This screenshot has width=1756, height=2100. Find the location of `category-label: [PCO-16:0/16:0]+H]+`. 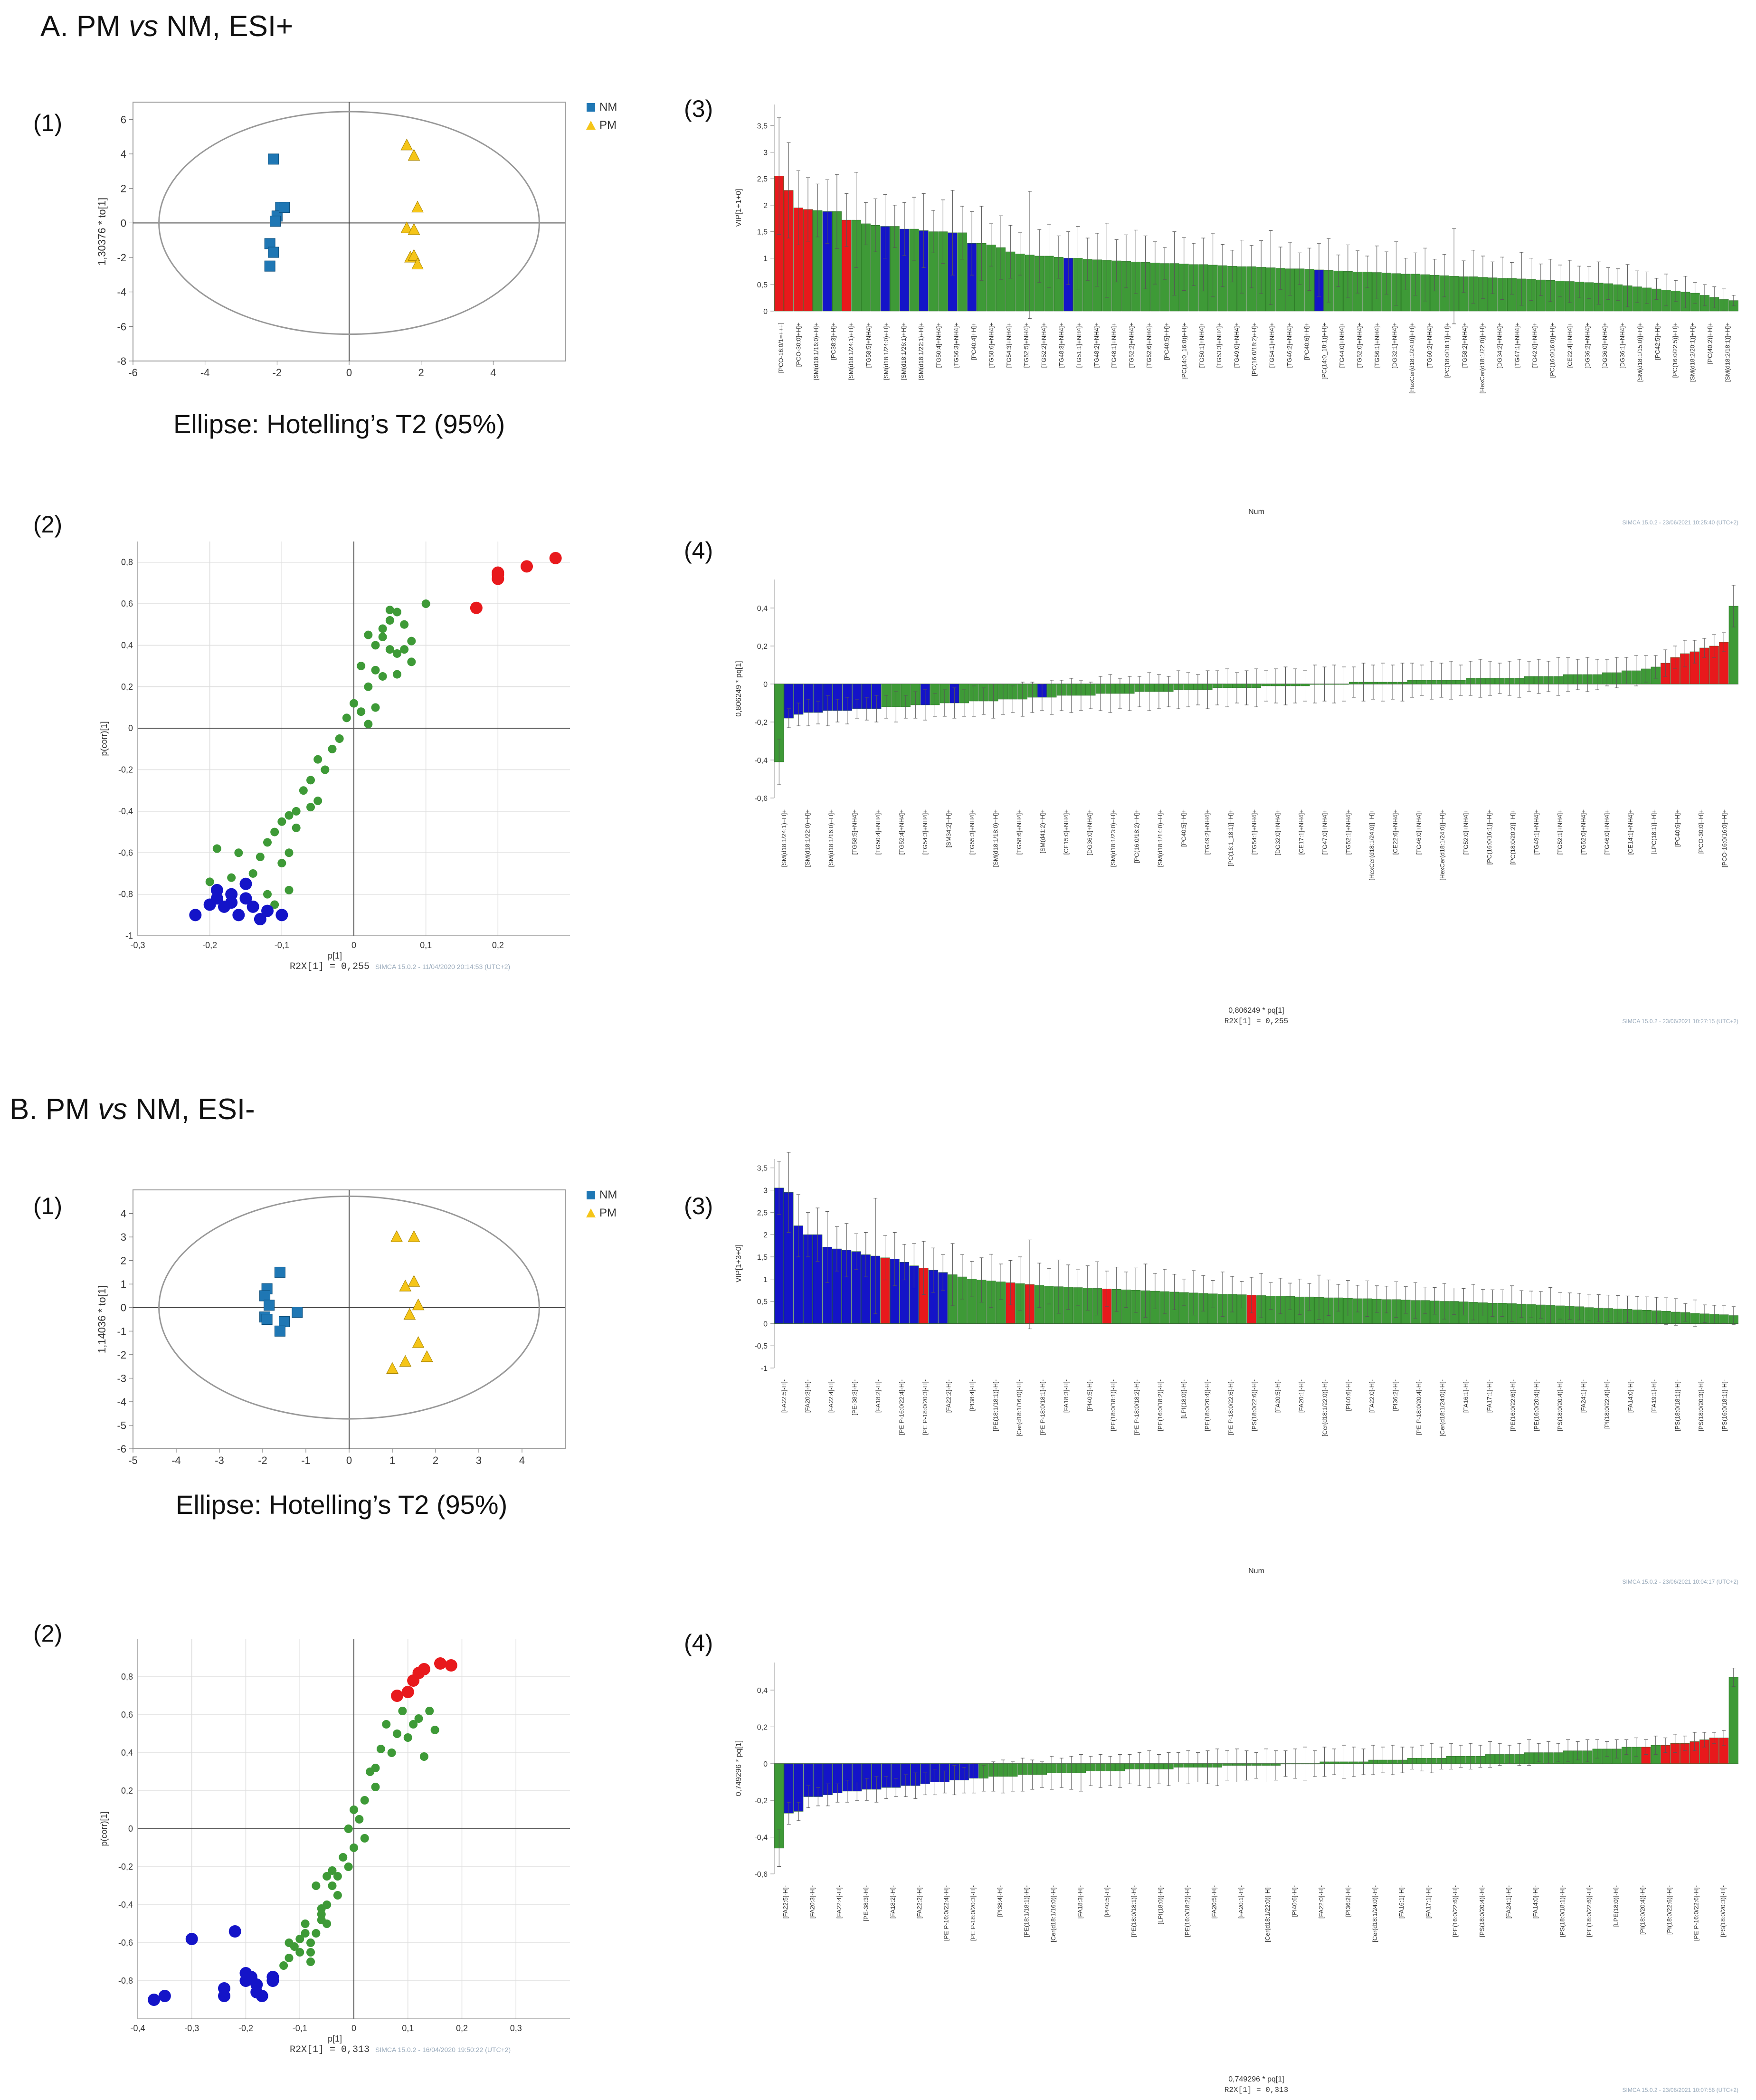

category-label: [PCO-16:0/16:0]+H]+ is located at coordinates (1724, 838).